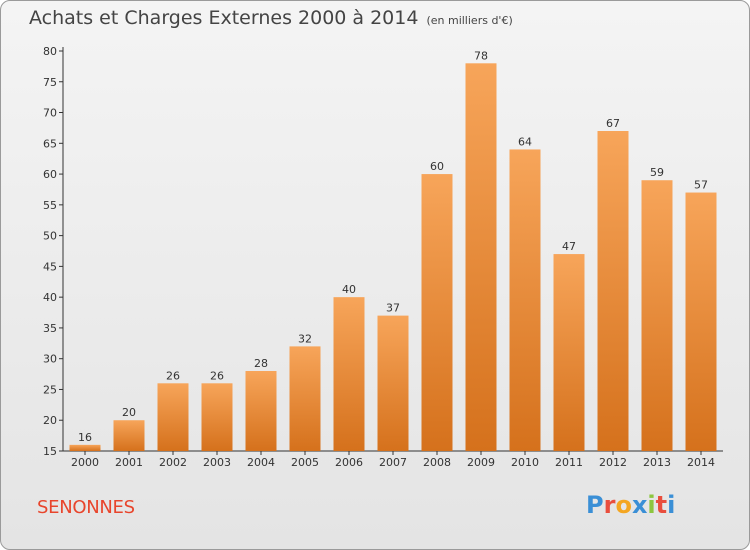  I want to click on x-tick-label: 2002, so click(173, 462).